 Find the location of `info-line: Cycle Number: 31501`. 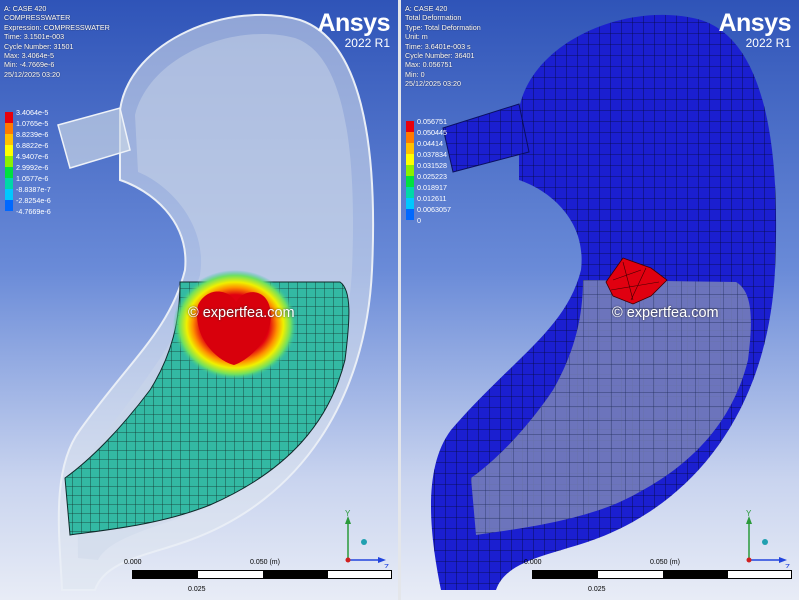

info-line: Cycle Number: 31501 is located at coordinates (39, 46).